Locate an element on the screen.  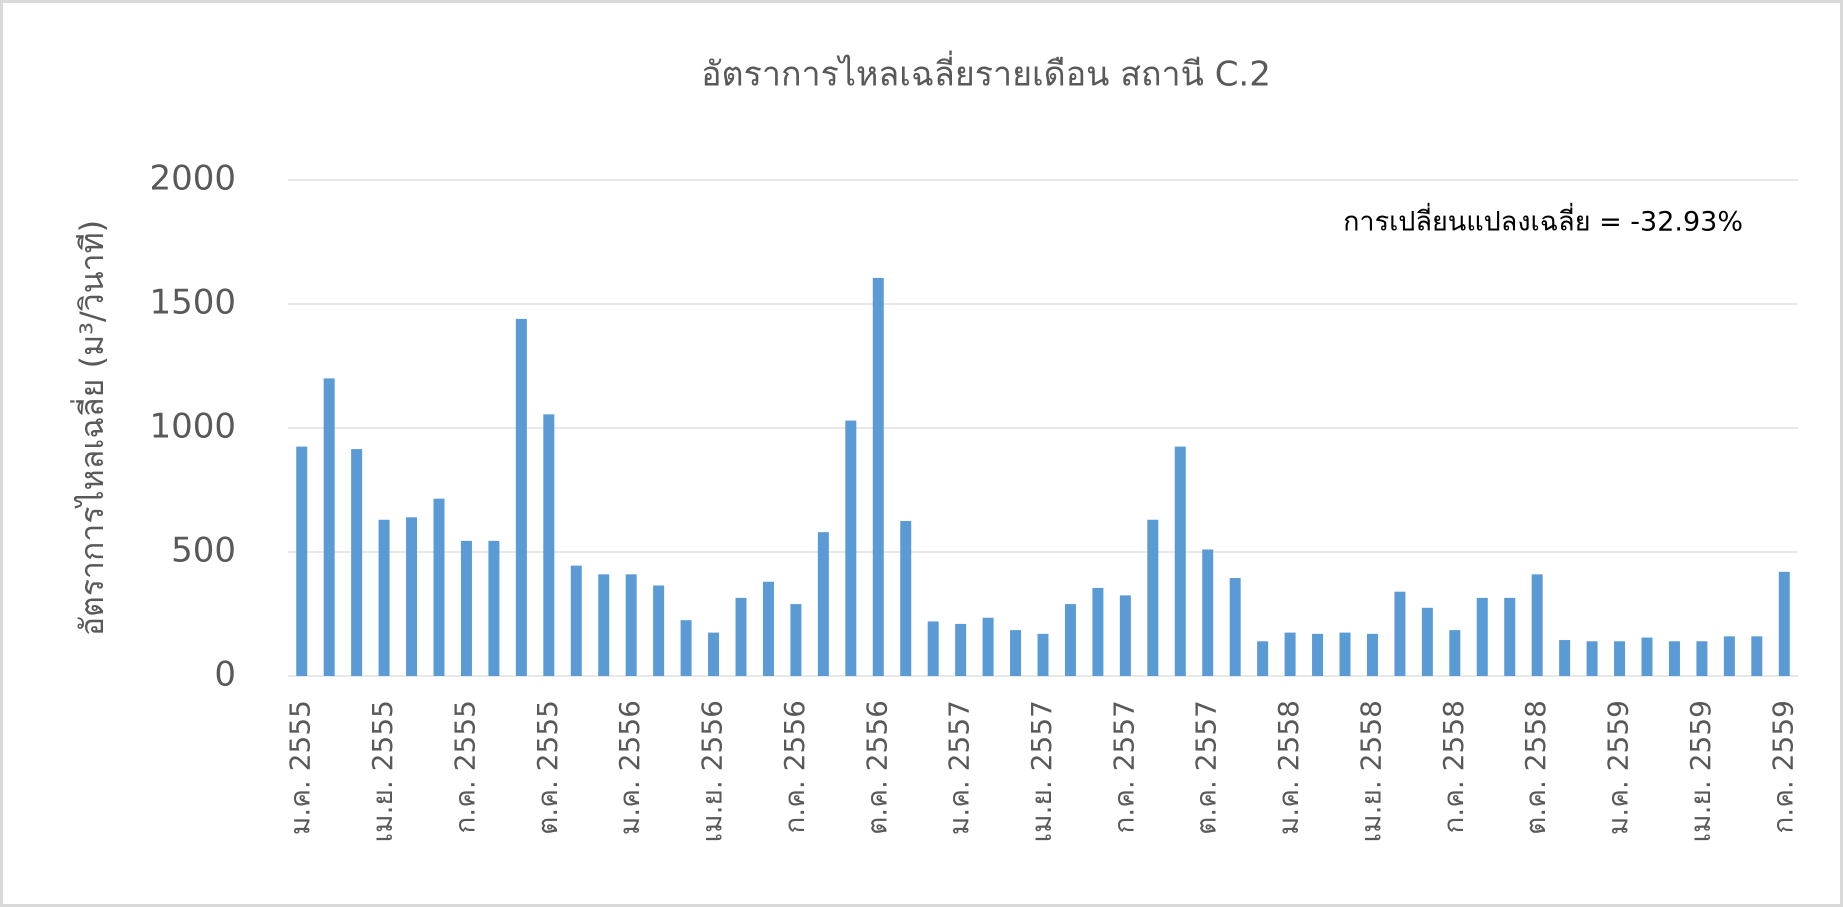
x-tick-label: เม.ย. 2558 is located at coordinates (1370, 771).